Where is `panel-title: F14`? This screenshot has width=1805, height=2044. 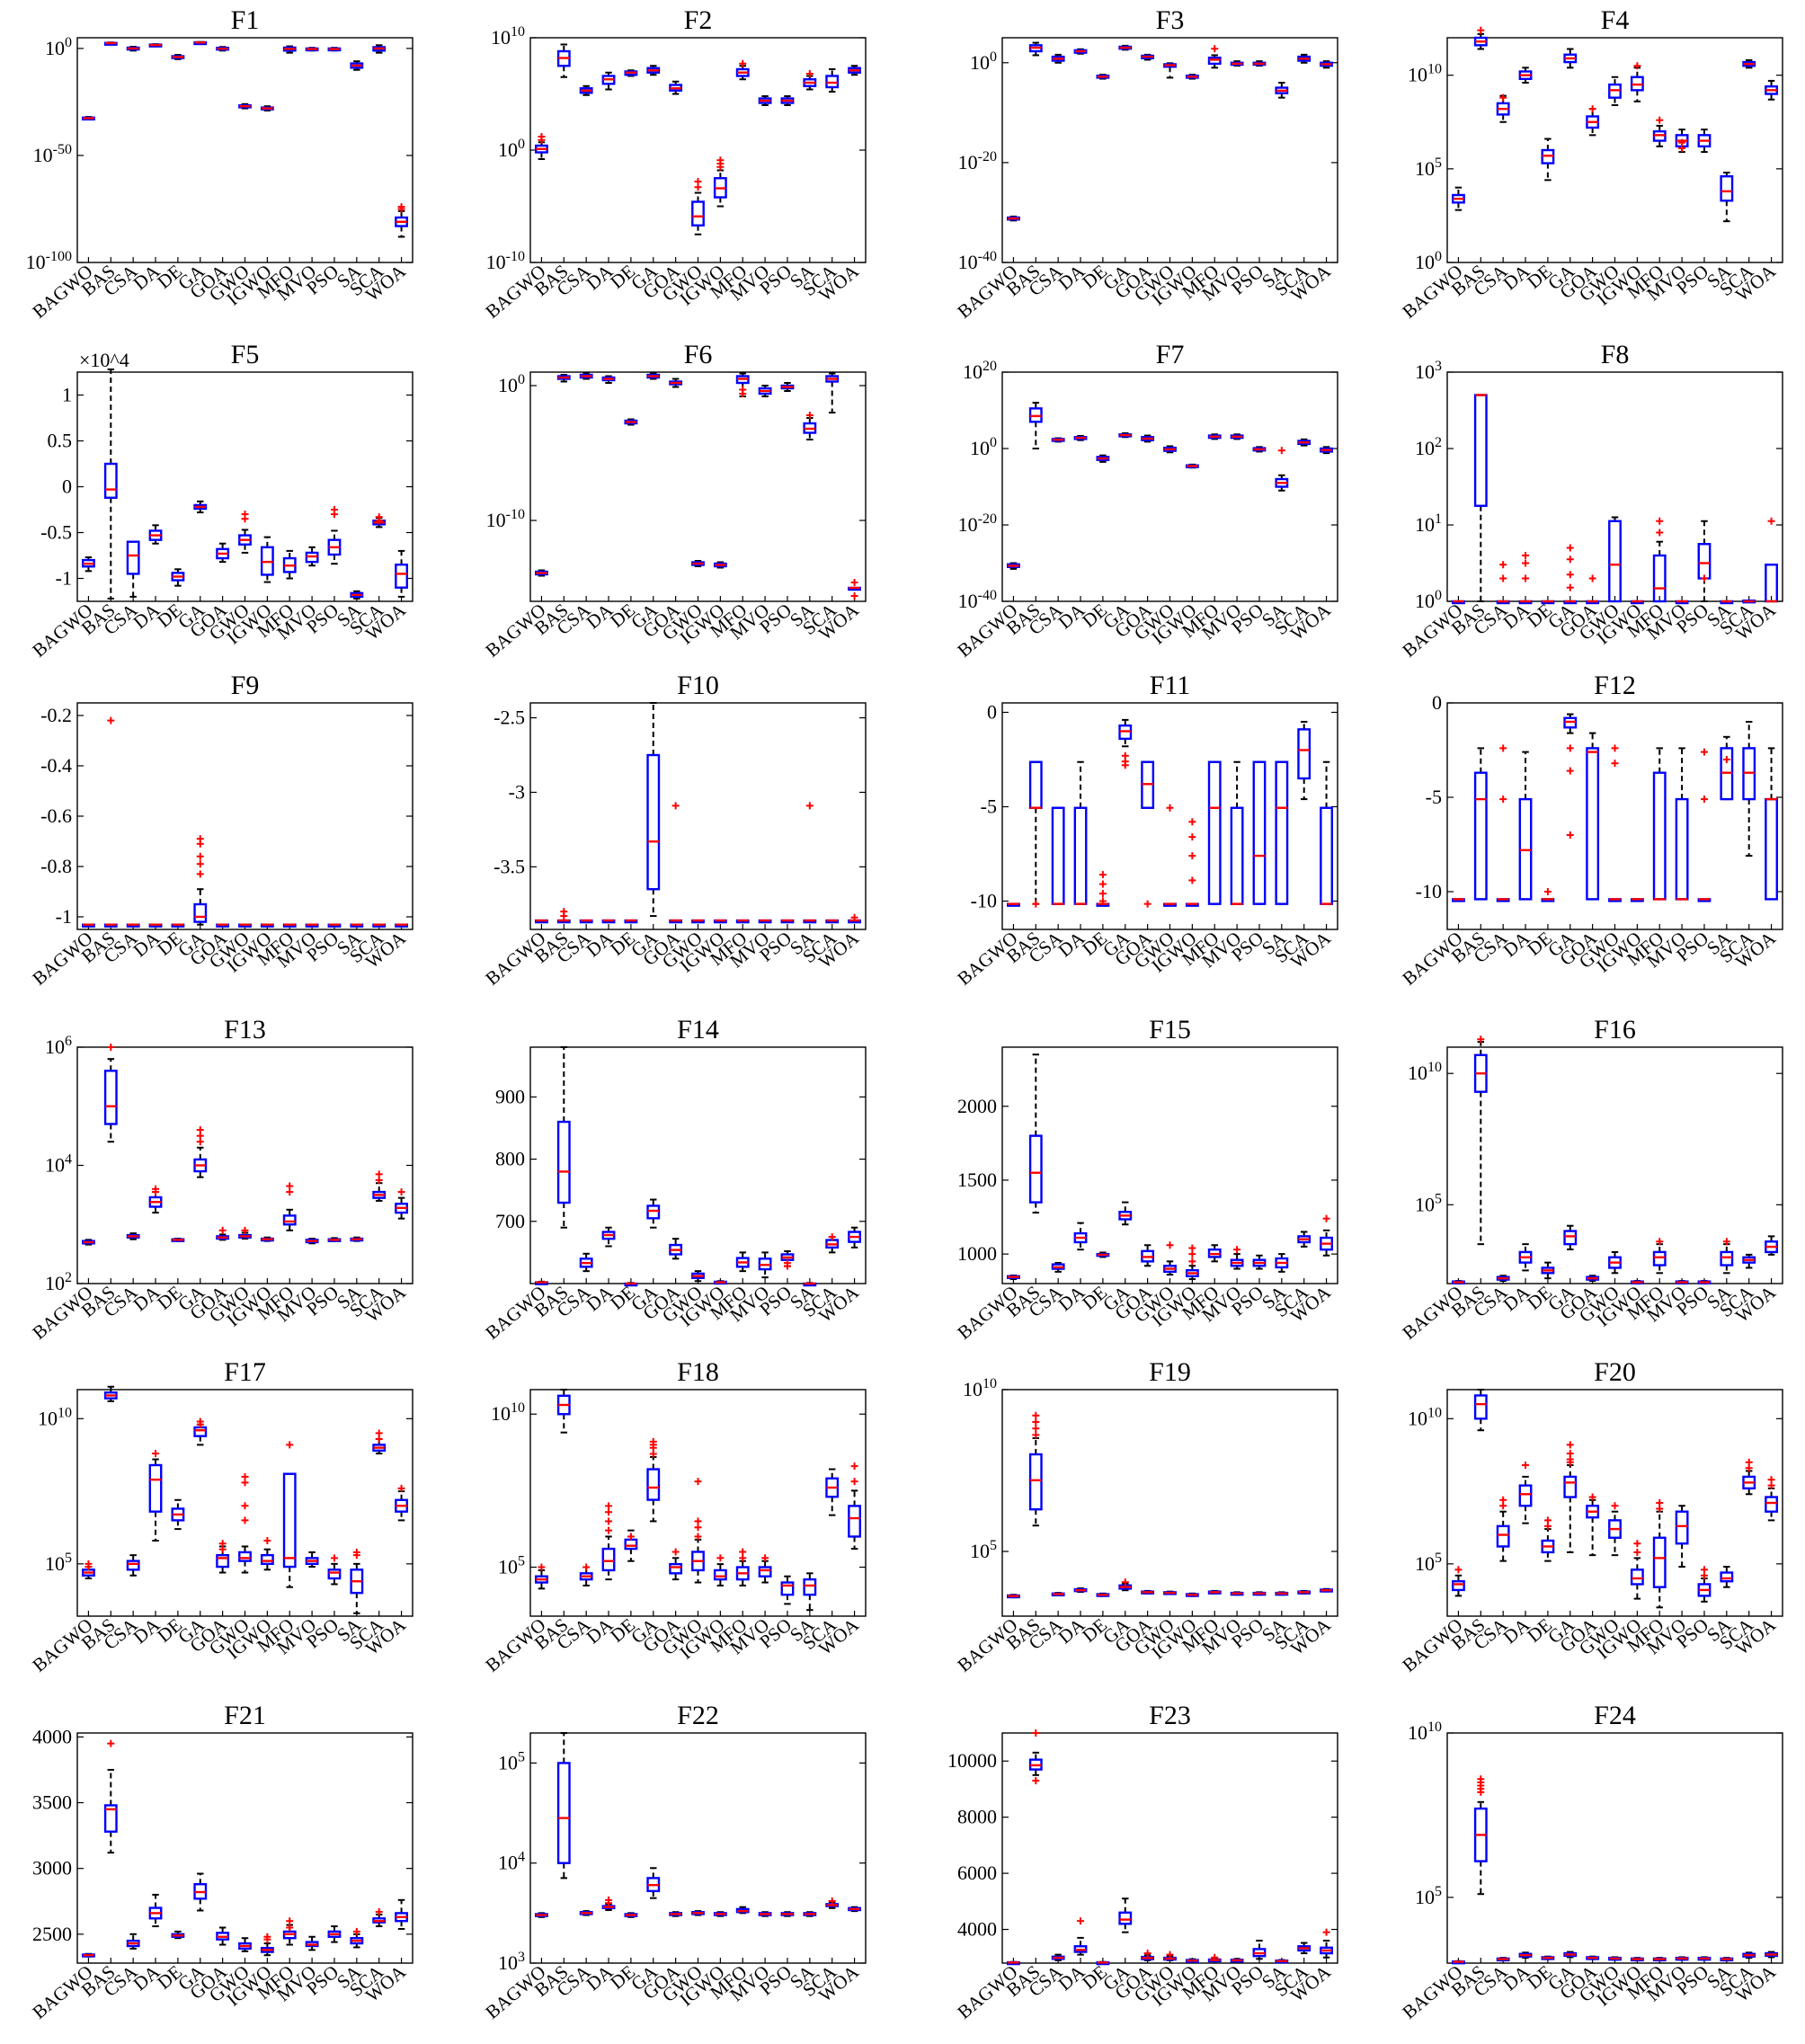 panel-title: F14 is located at coordinates (698, 1029).